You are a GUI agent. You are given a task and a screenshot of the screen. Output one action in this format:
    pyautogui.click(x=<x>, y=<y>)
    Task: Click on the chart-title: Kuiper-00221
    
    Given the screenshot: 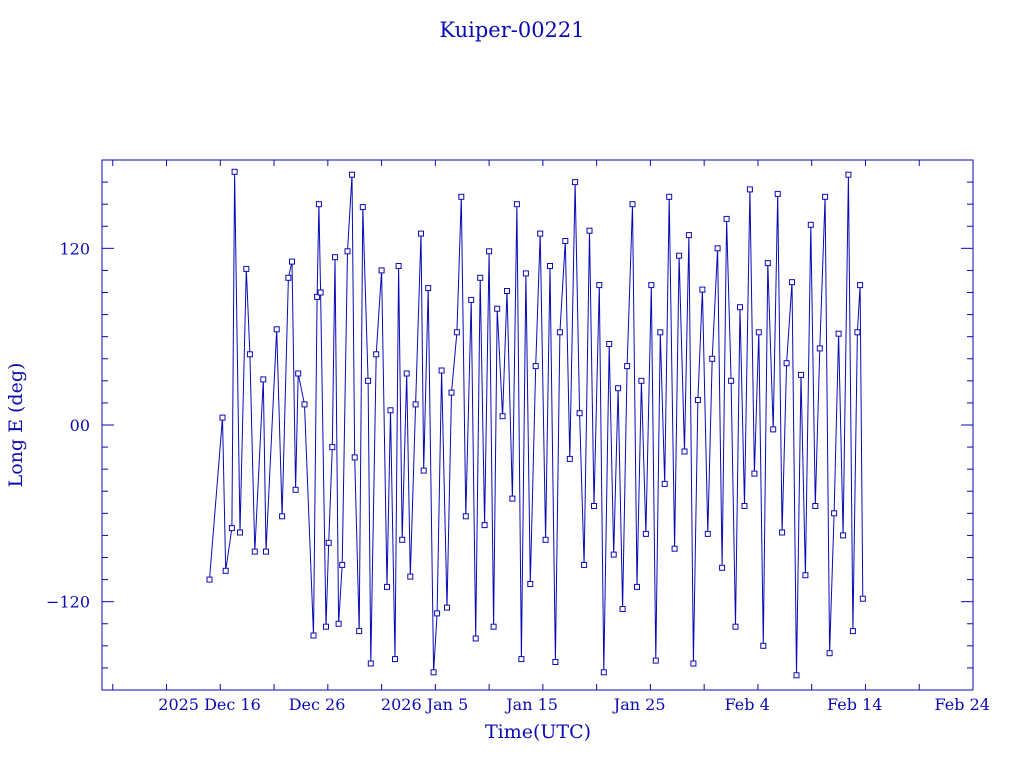 What is the action you would take?
    pyautogui.click(x=511, y=30)
    